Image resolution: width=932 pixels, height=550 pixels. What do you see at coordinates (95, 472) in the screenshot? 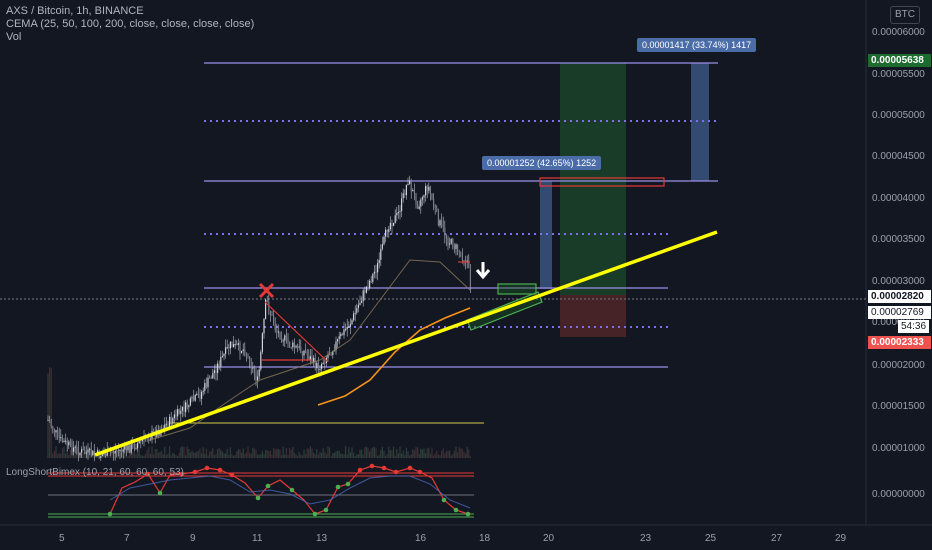
I see `oscillator-label: LongShortBimex (10, 21, 60, 60, 60, 53)` at bounding box center [95, 472].